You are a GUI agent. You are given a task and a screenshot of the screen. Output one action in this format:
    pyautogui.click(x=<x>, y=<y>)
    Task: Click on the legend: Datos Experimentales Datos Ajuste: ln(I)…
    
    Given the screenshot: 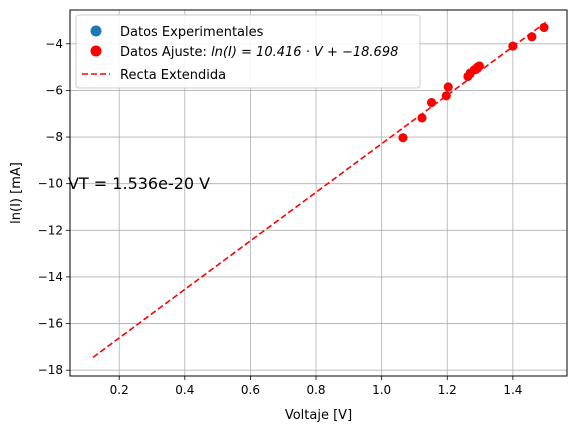 What is the action you would take?
    pyautogui.click(x=248, y=51)
    